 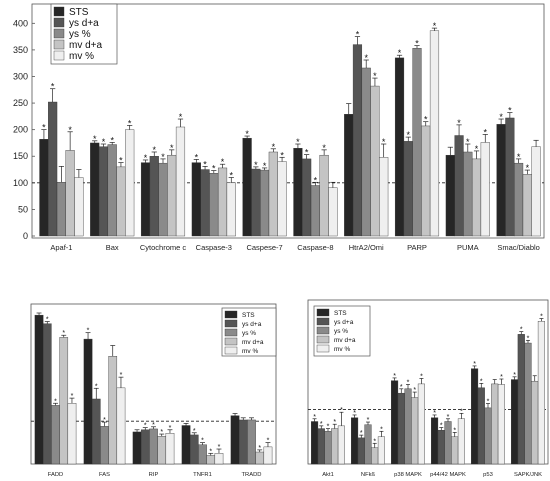 I want to click on category-label: Bax, so click(x=112, y=247).